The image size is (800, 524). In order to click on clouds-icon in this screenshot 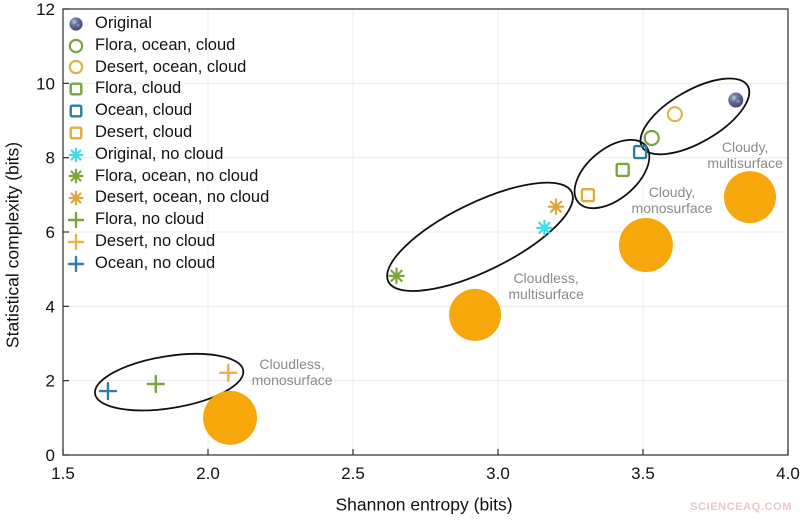, I will do `click(645, 245)`.